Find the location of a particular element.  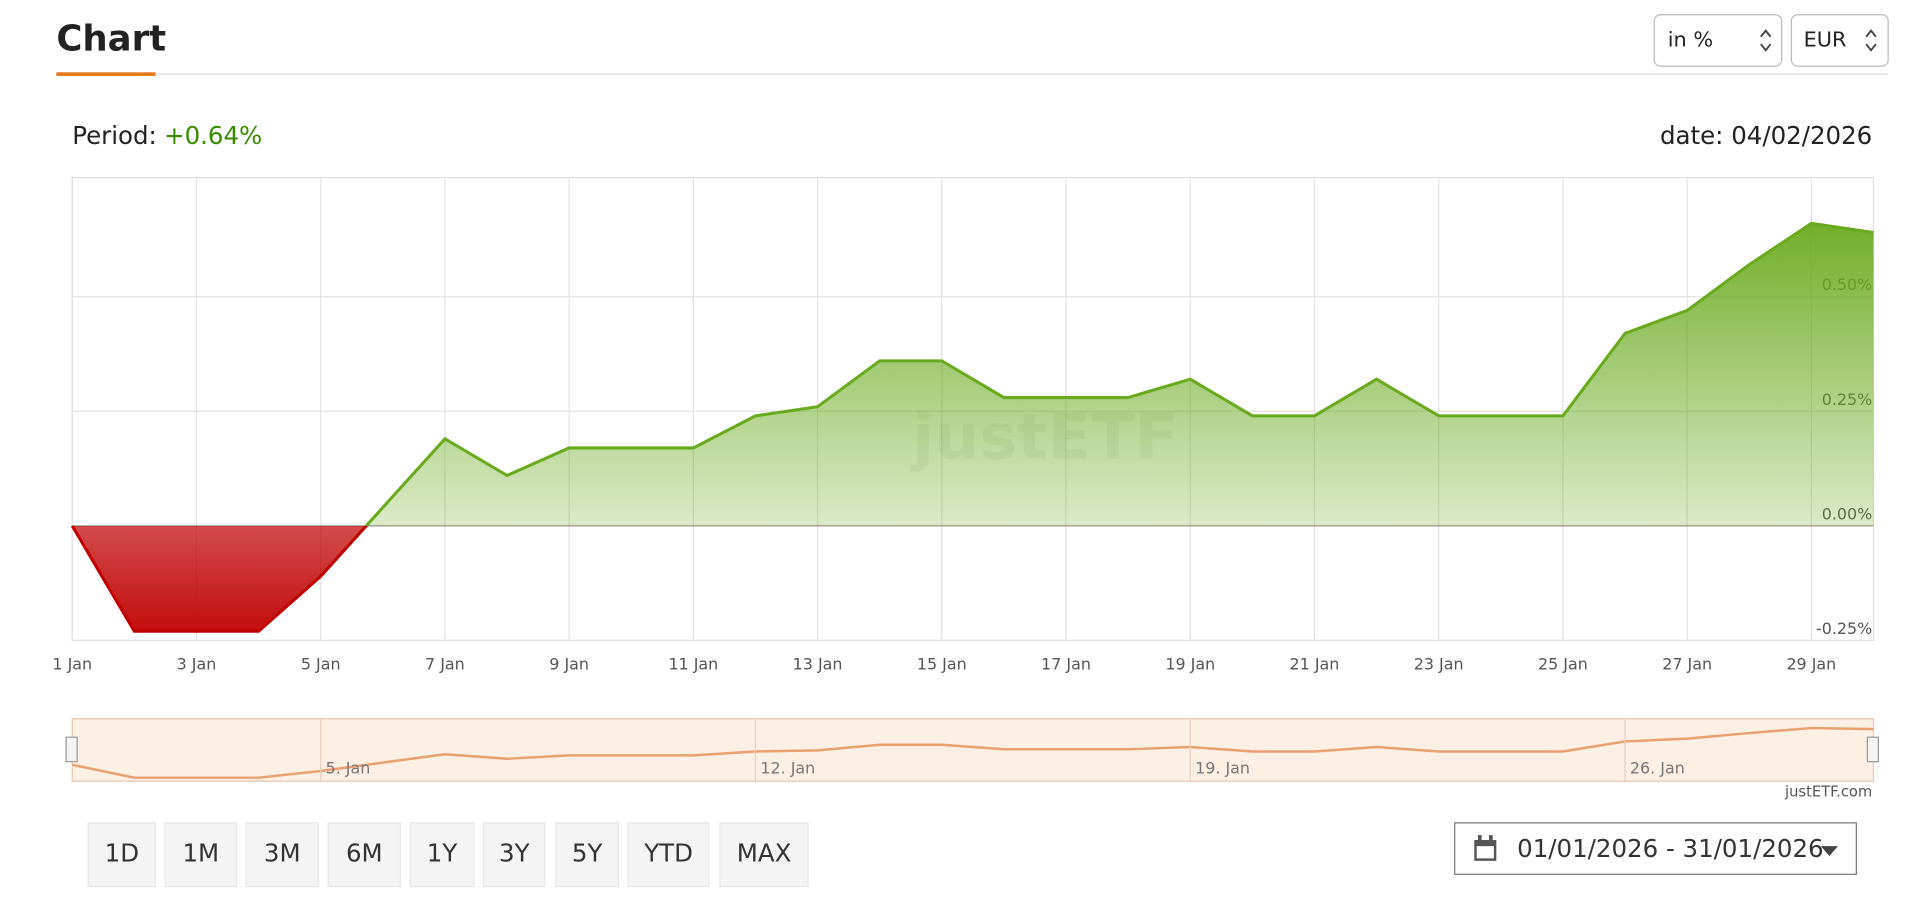

calendar-icon is located at coordinates (1485, 848).